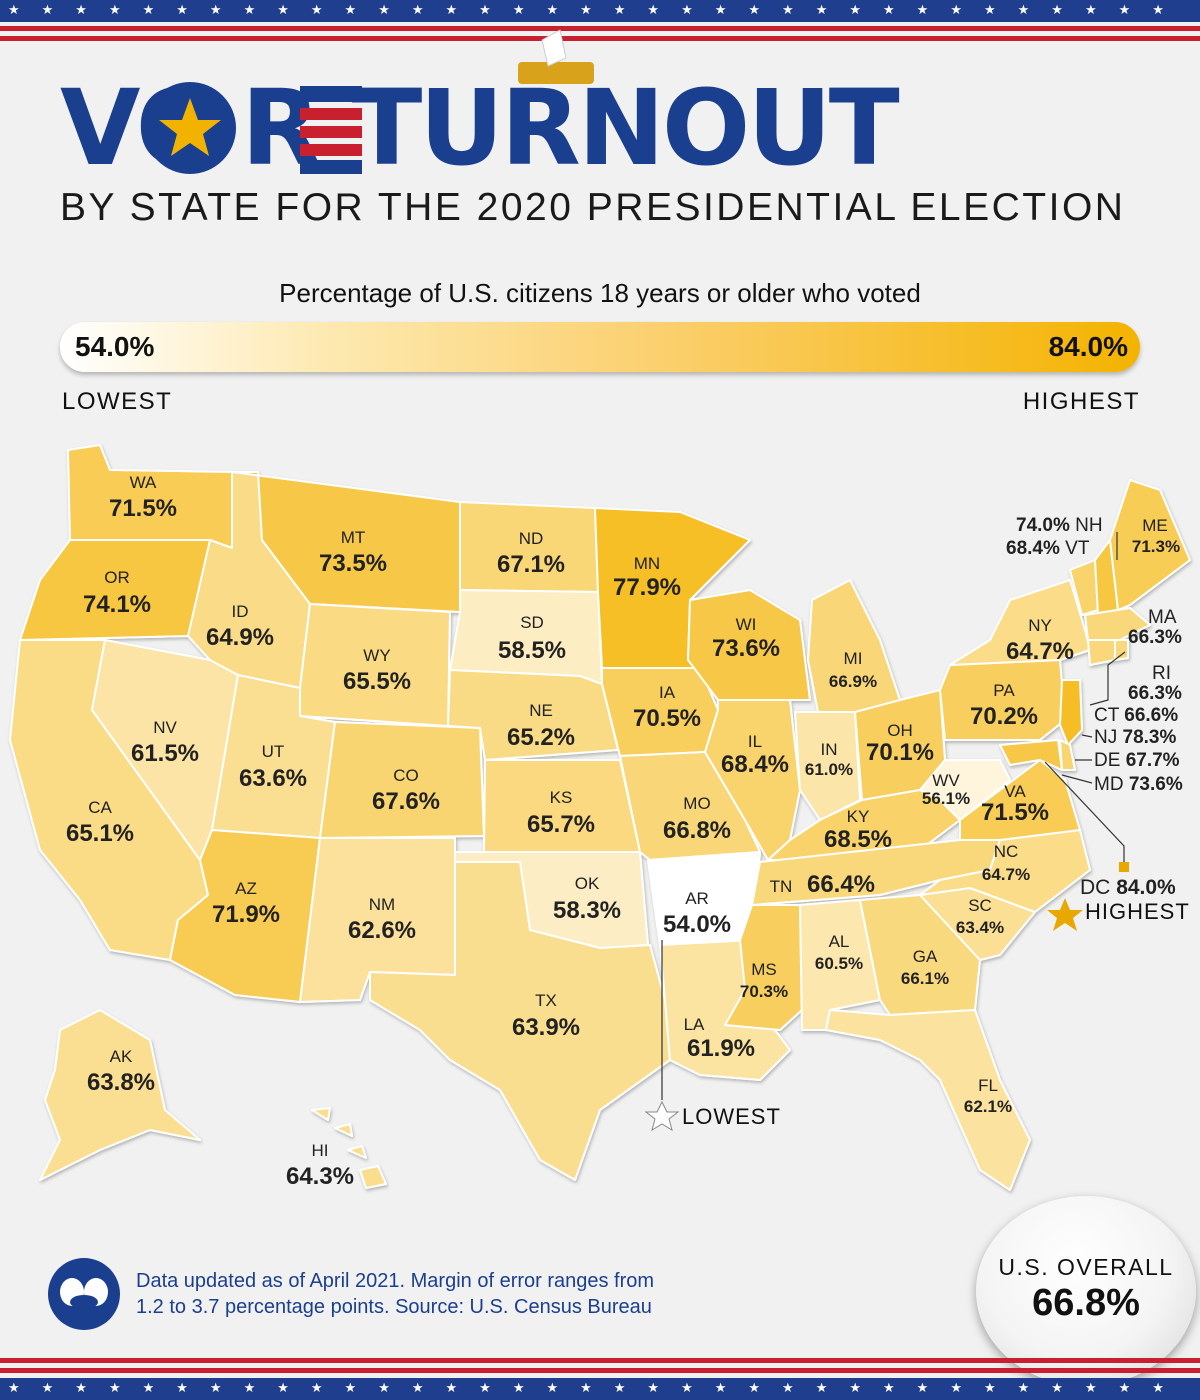  Describe the element at coordinates (165, 727) in the screenshot. I see `label-abbr-NV: NV` at that location.